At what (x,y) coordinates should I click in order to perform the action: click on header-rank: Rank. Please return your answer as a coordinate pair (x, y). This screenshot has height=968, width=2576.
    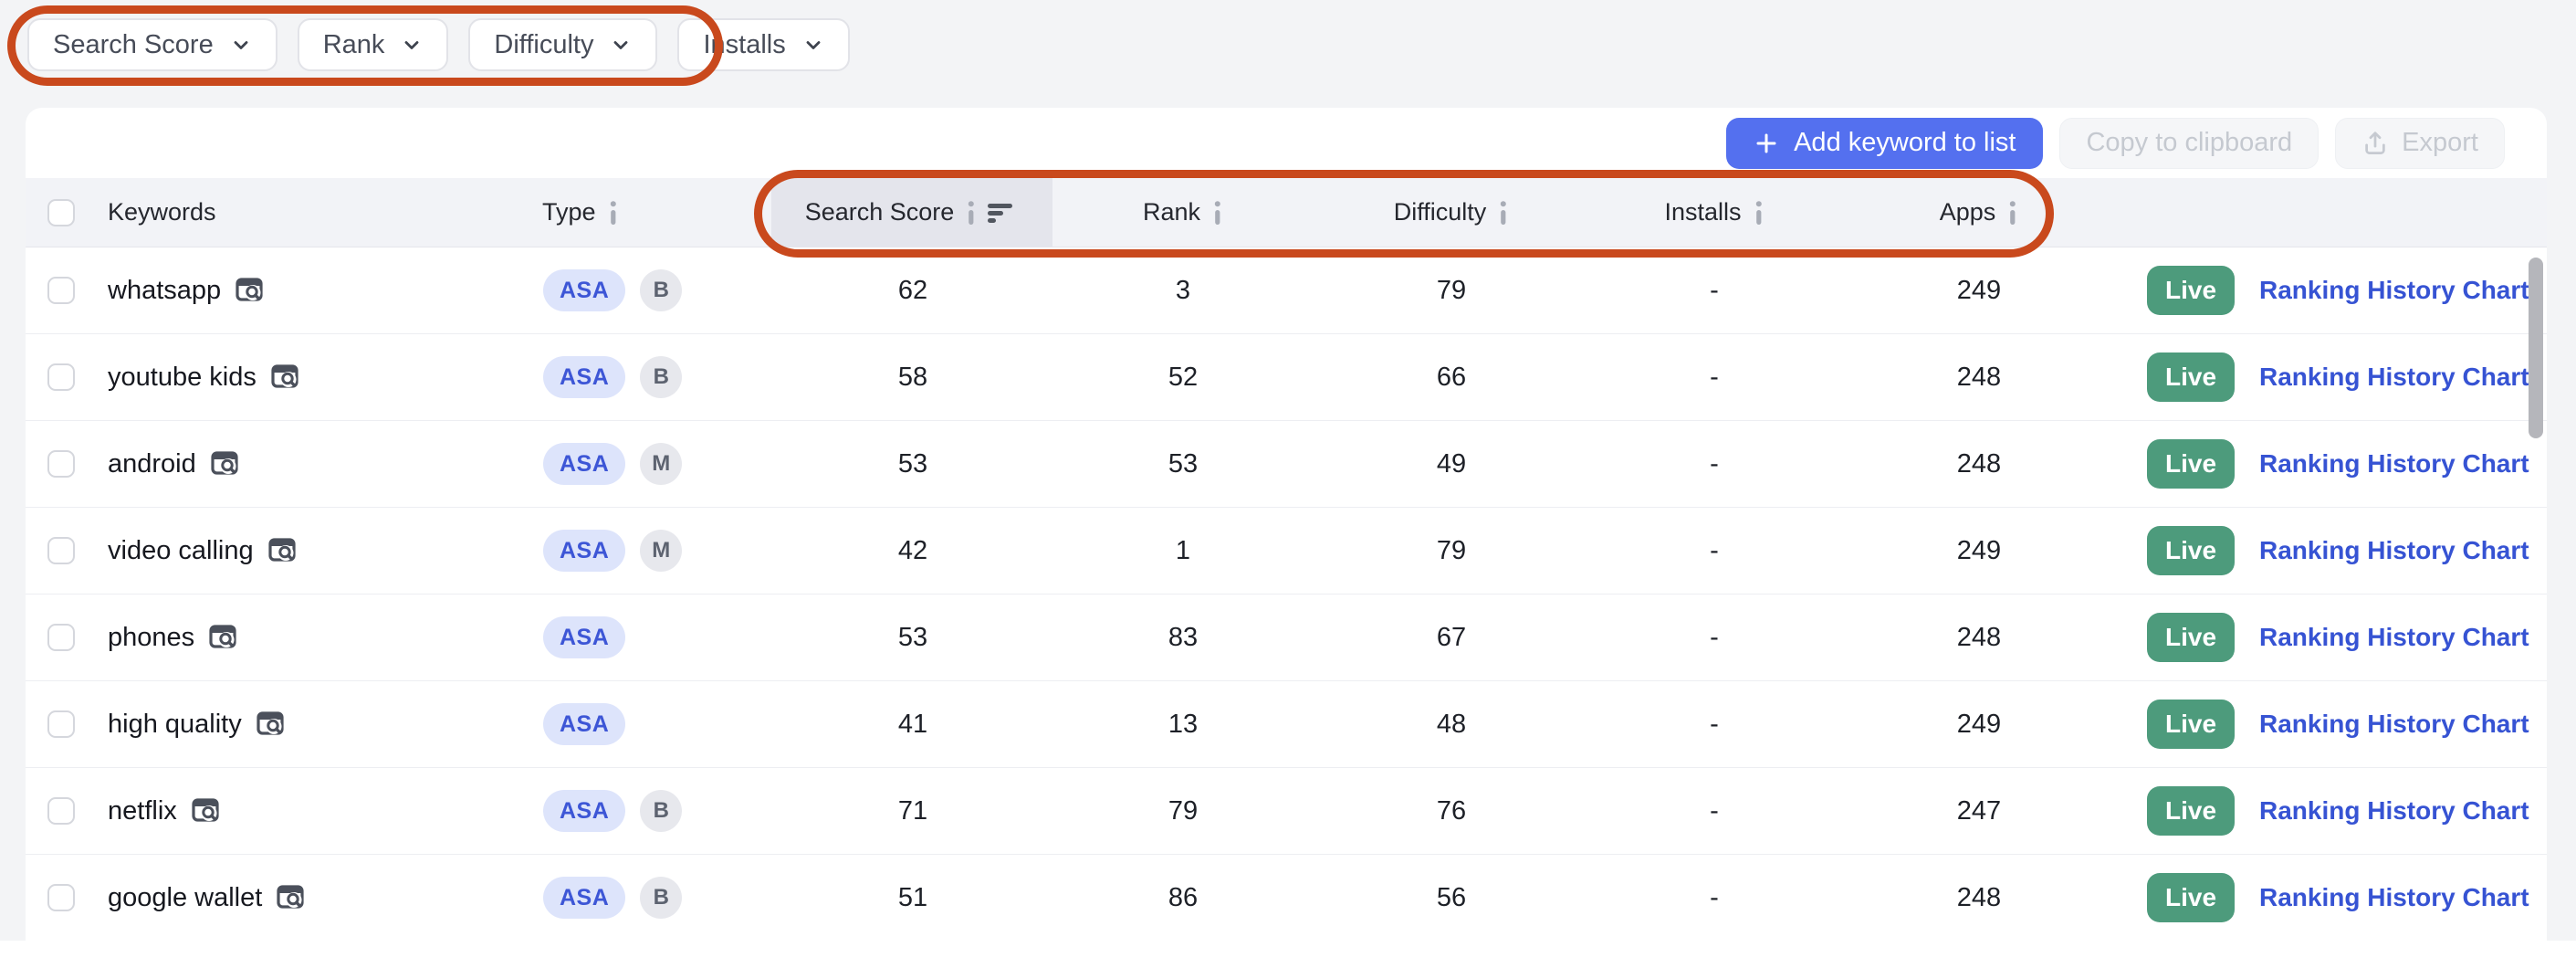
    Looking at the image, I should click on (1183, 212).